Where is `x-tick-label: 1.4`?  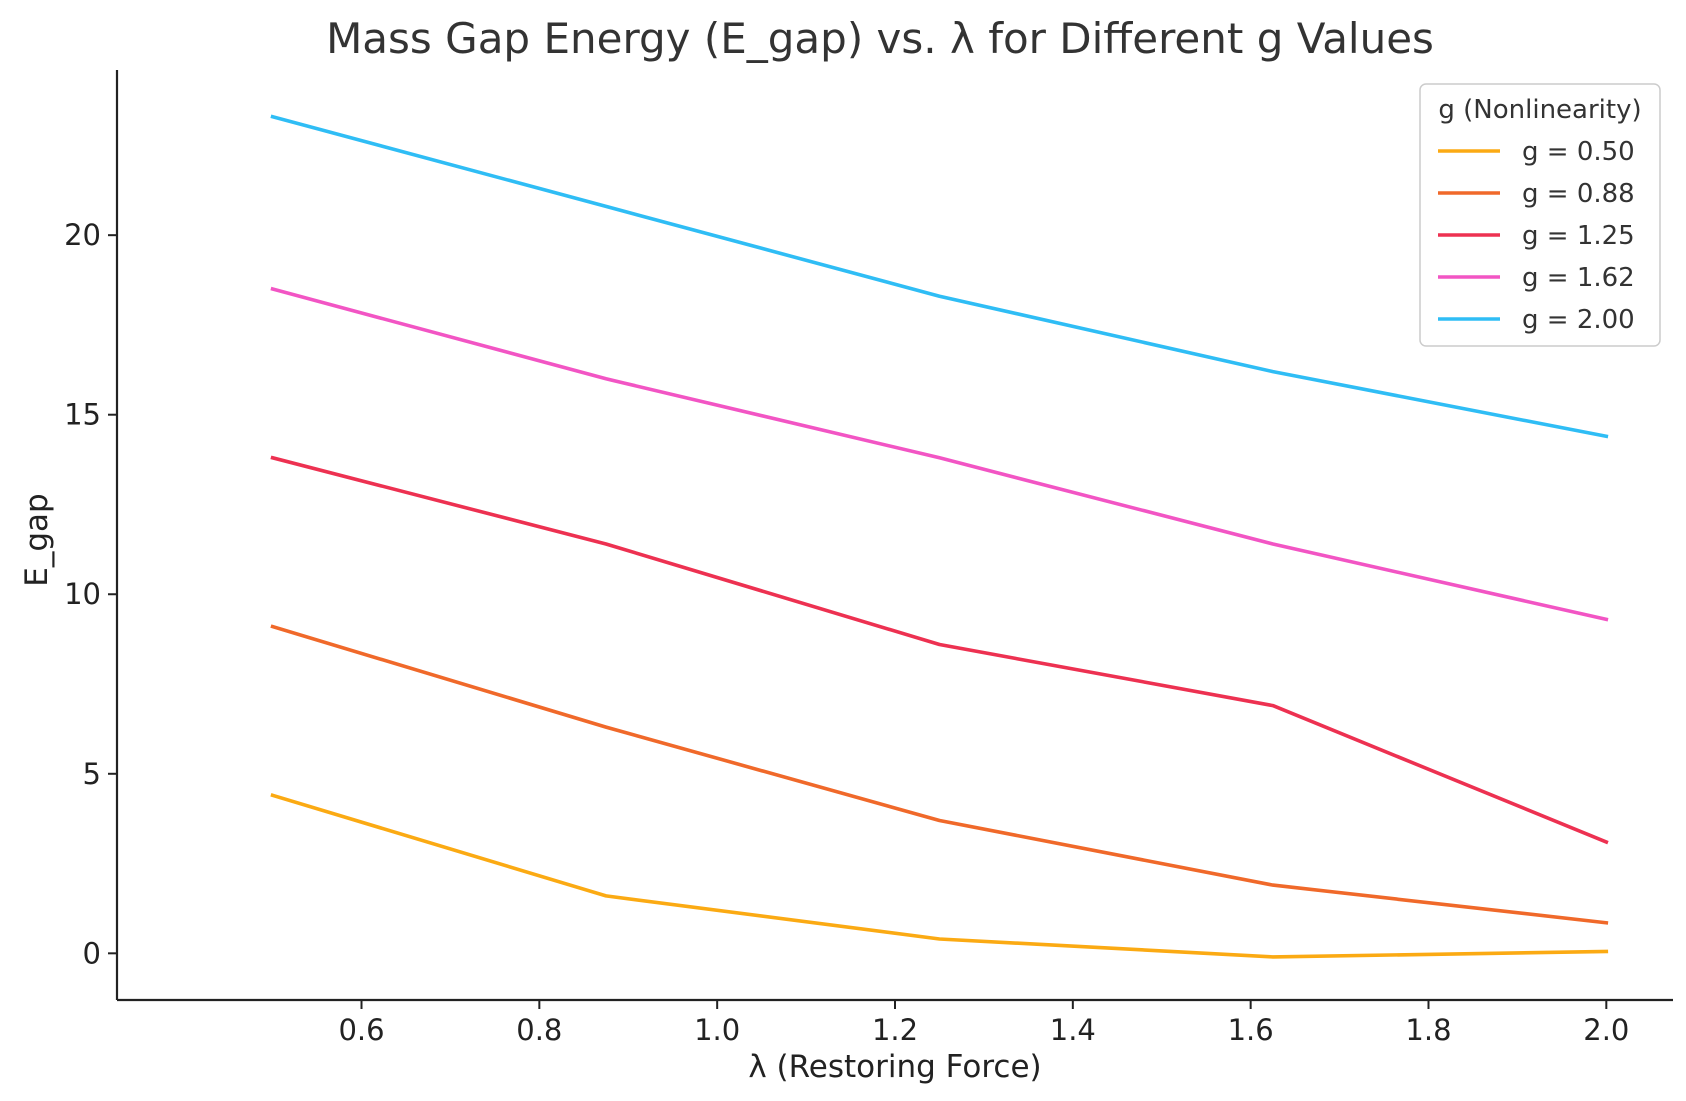 x-tick-label: 1.4 is located at coordinates (1073, 1030).